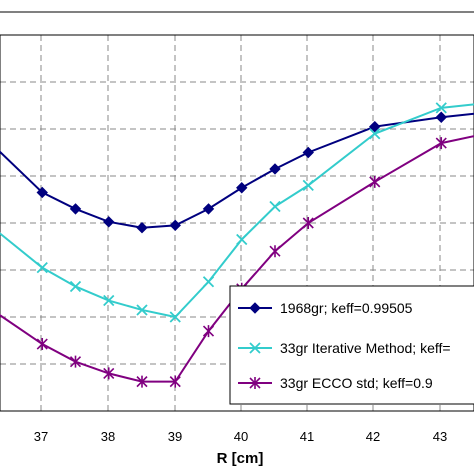  Describe the element at coordinates (346, 308) in the screenshot. I see `legend-label-0: 1968gr; keff=0.99505` at that location.